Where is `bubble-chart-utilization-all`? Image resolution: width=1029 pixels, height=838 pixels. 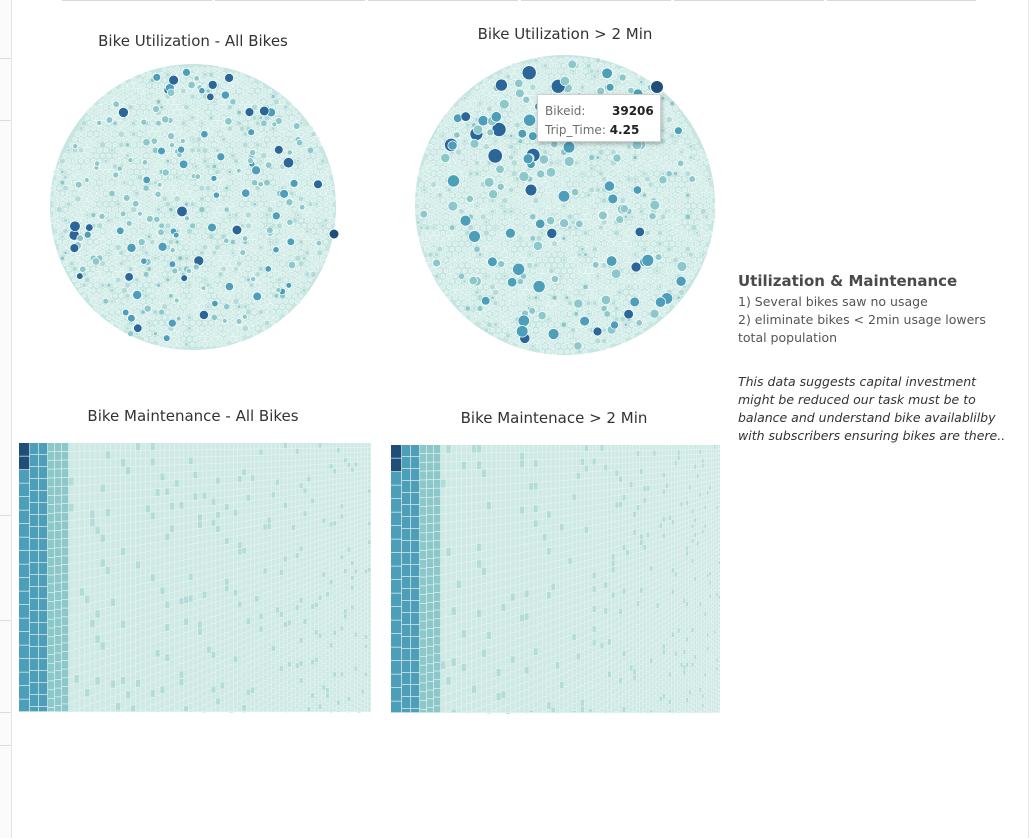
bubble-chart-utilization-all is located at coordinates (194, 207).